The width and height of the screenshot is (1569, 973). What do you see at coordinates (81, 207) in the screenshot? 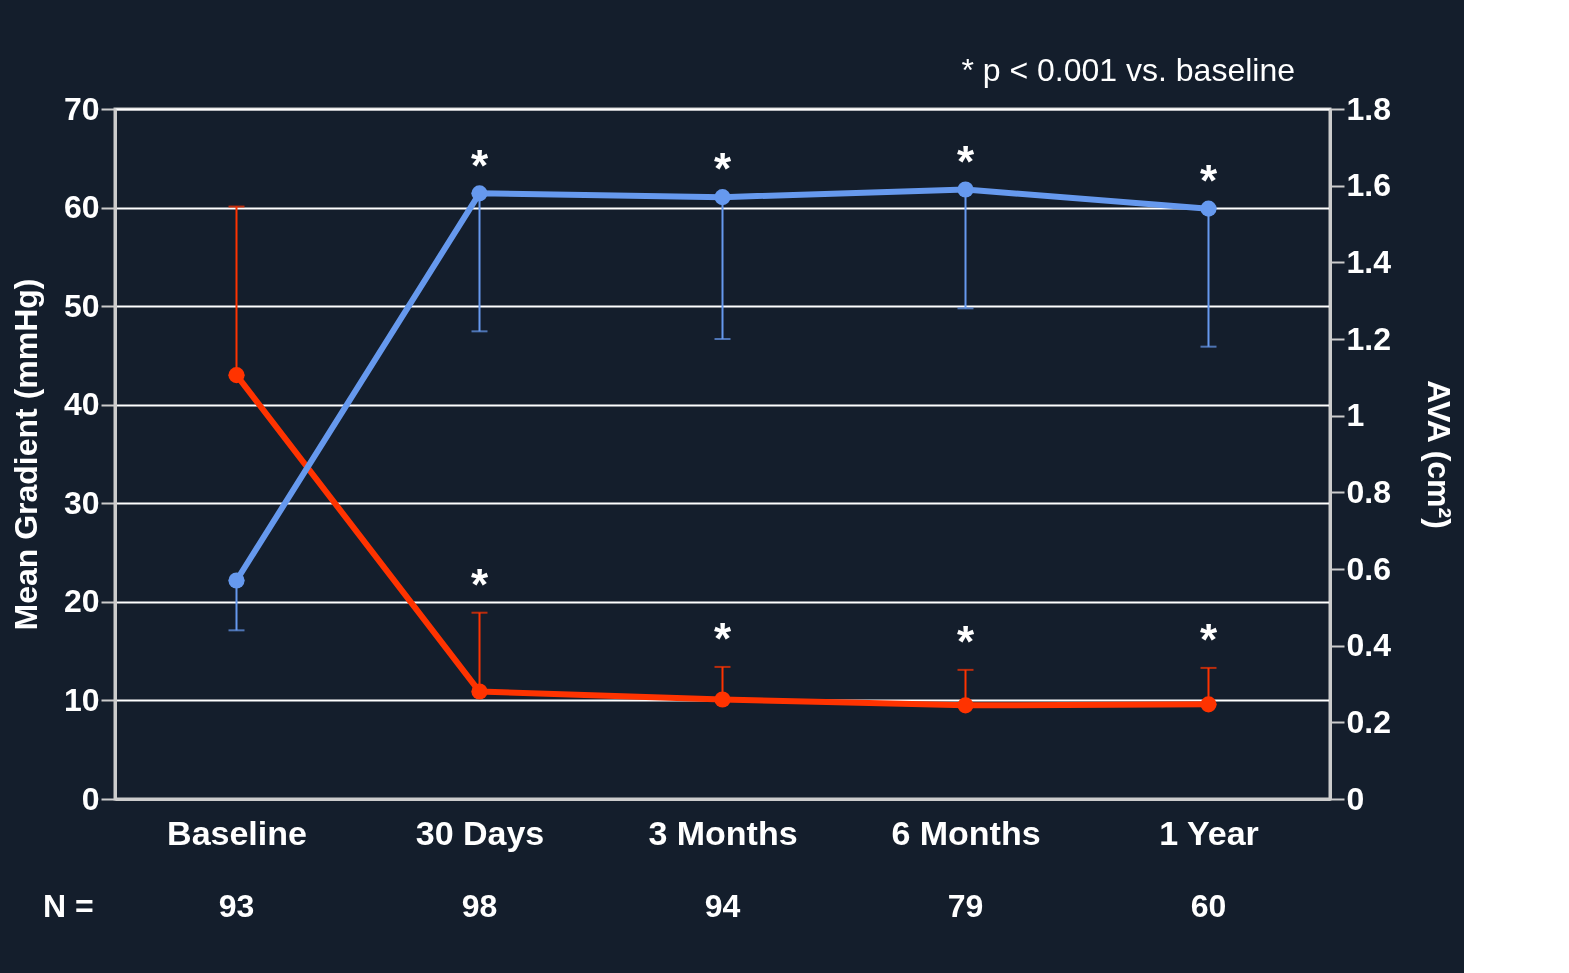
I see `y-tick-label: 60` at bounding box center [81, 207].